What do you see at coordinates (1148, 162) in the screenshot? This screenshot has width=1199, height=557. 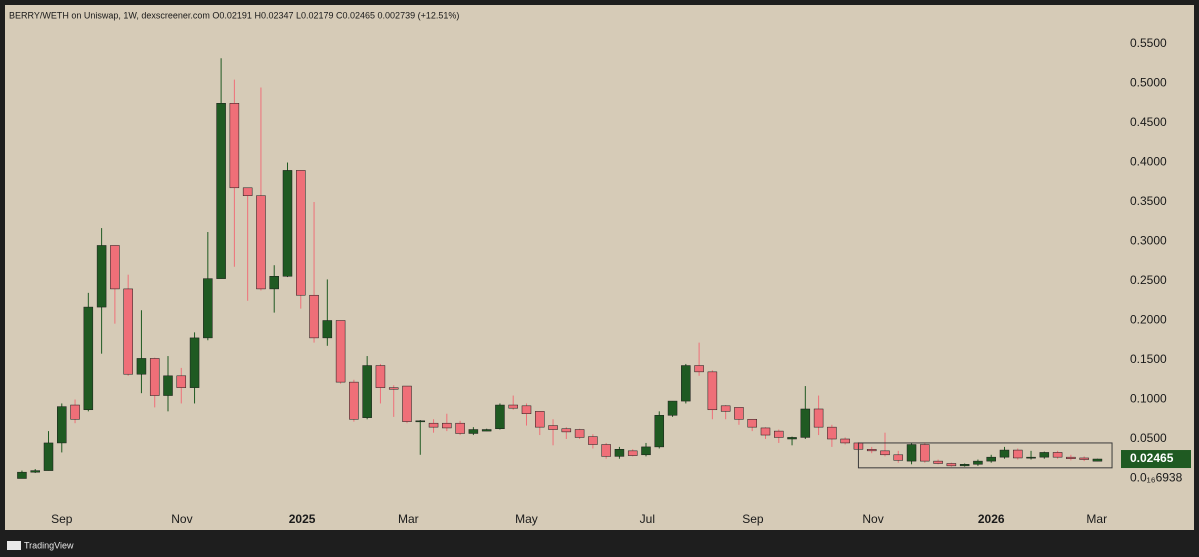 I see `y-tick-label: 0.4000` at bounding box center [1148, 162].